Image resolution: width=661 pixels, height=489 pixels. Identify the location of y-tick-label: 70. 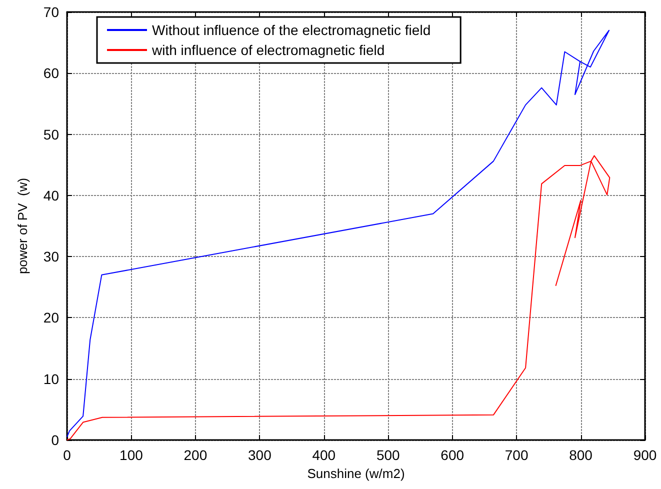
(51, 12).